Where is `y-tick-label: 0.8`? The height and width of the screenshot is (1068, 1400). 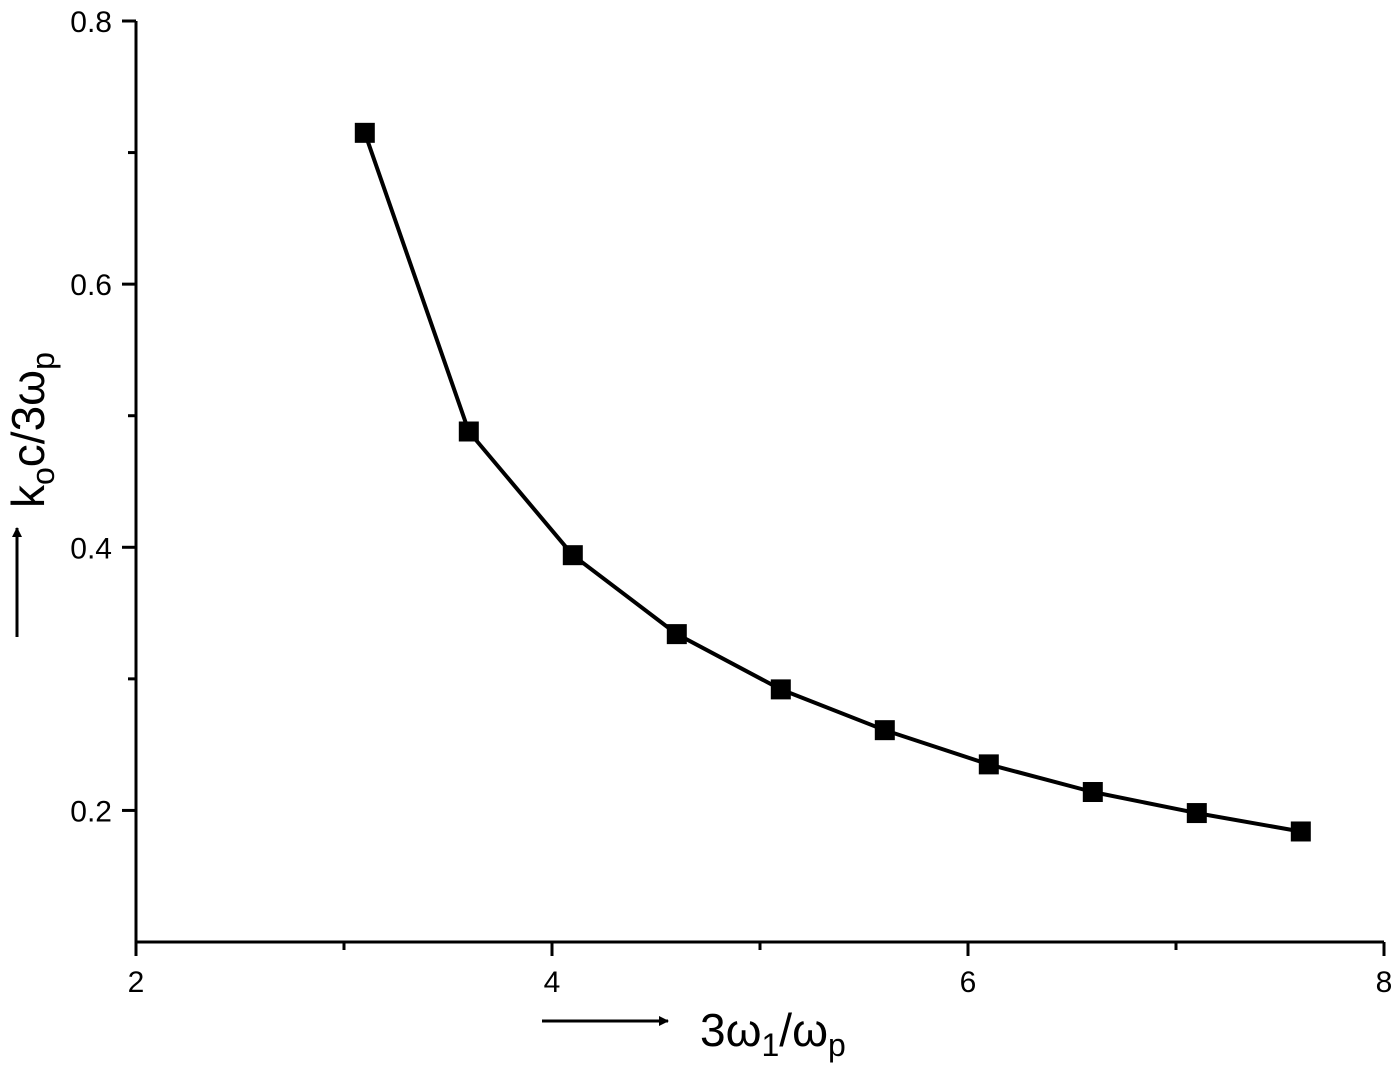
y-tick-label: 0.8 is located at coordinates (91, 22).